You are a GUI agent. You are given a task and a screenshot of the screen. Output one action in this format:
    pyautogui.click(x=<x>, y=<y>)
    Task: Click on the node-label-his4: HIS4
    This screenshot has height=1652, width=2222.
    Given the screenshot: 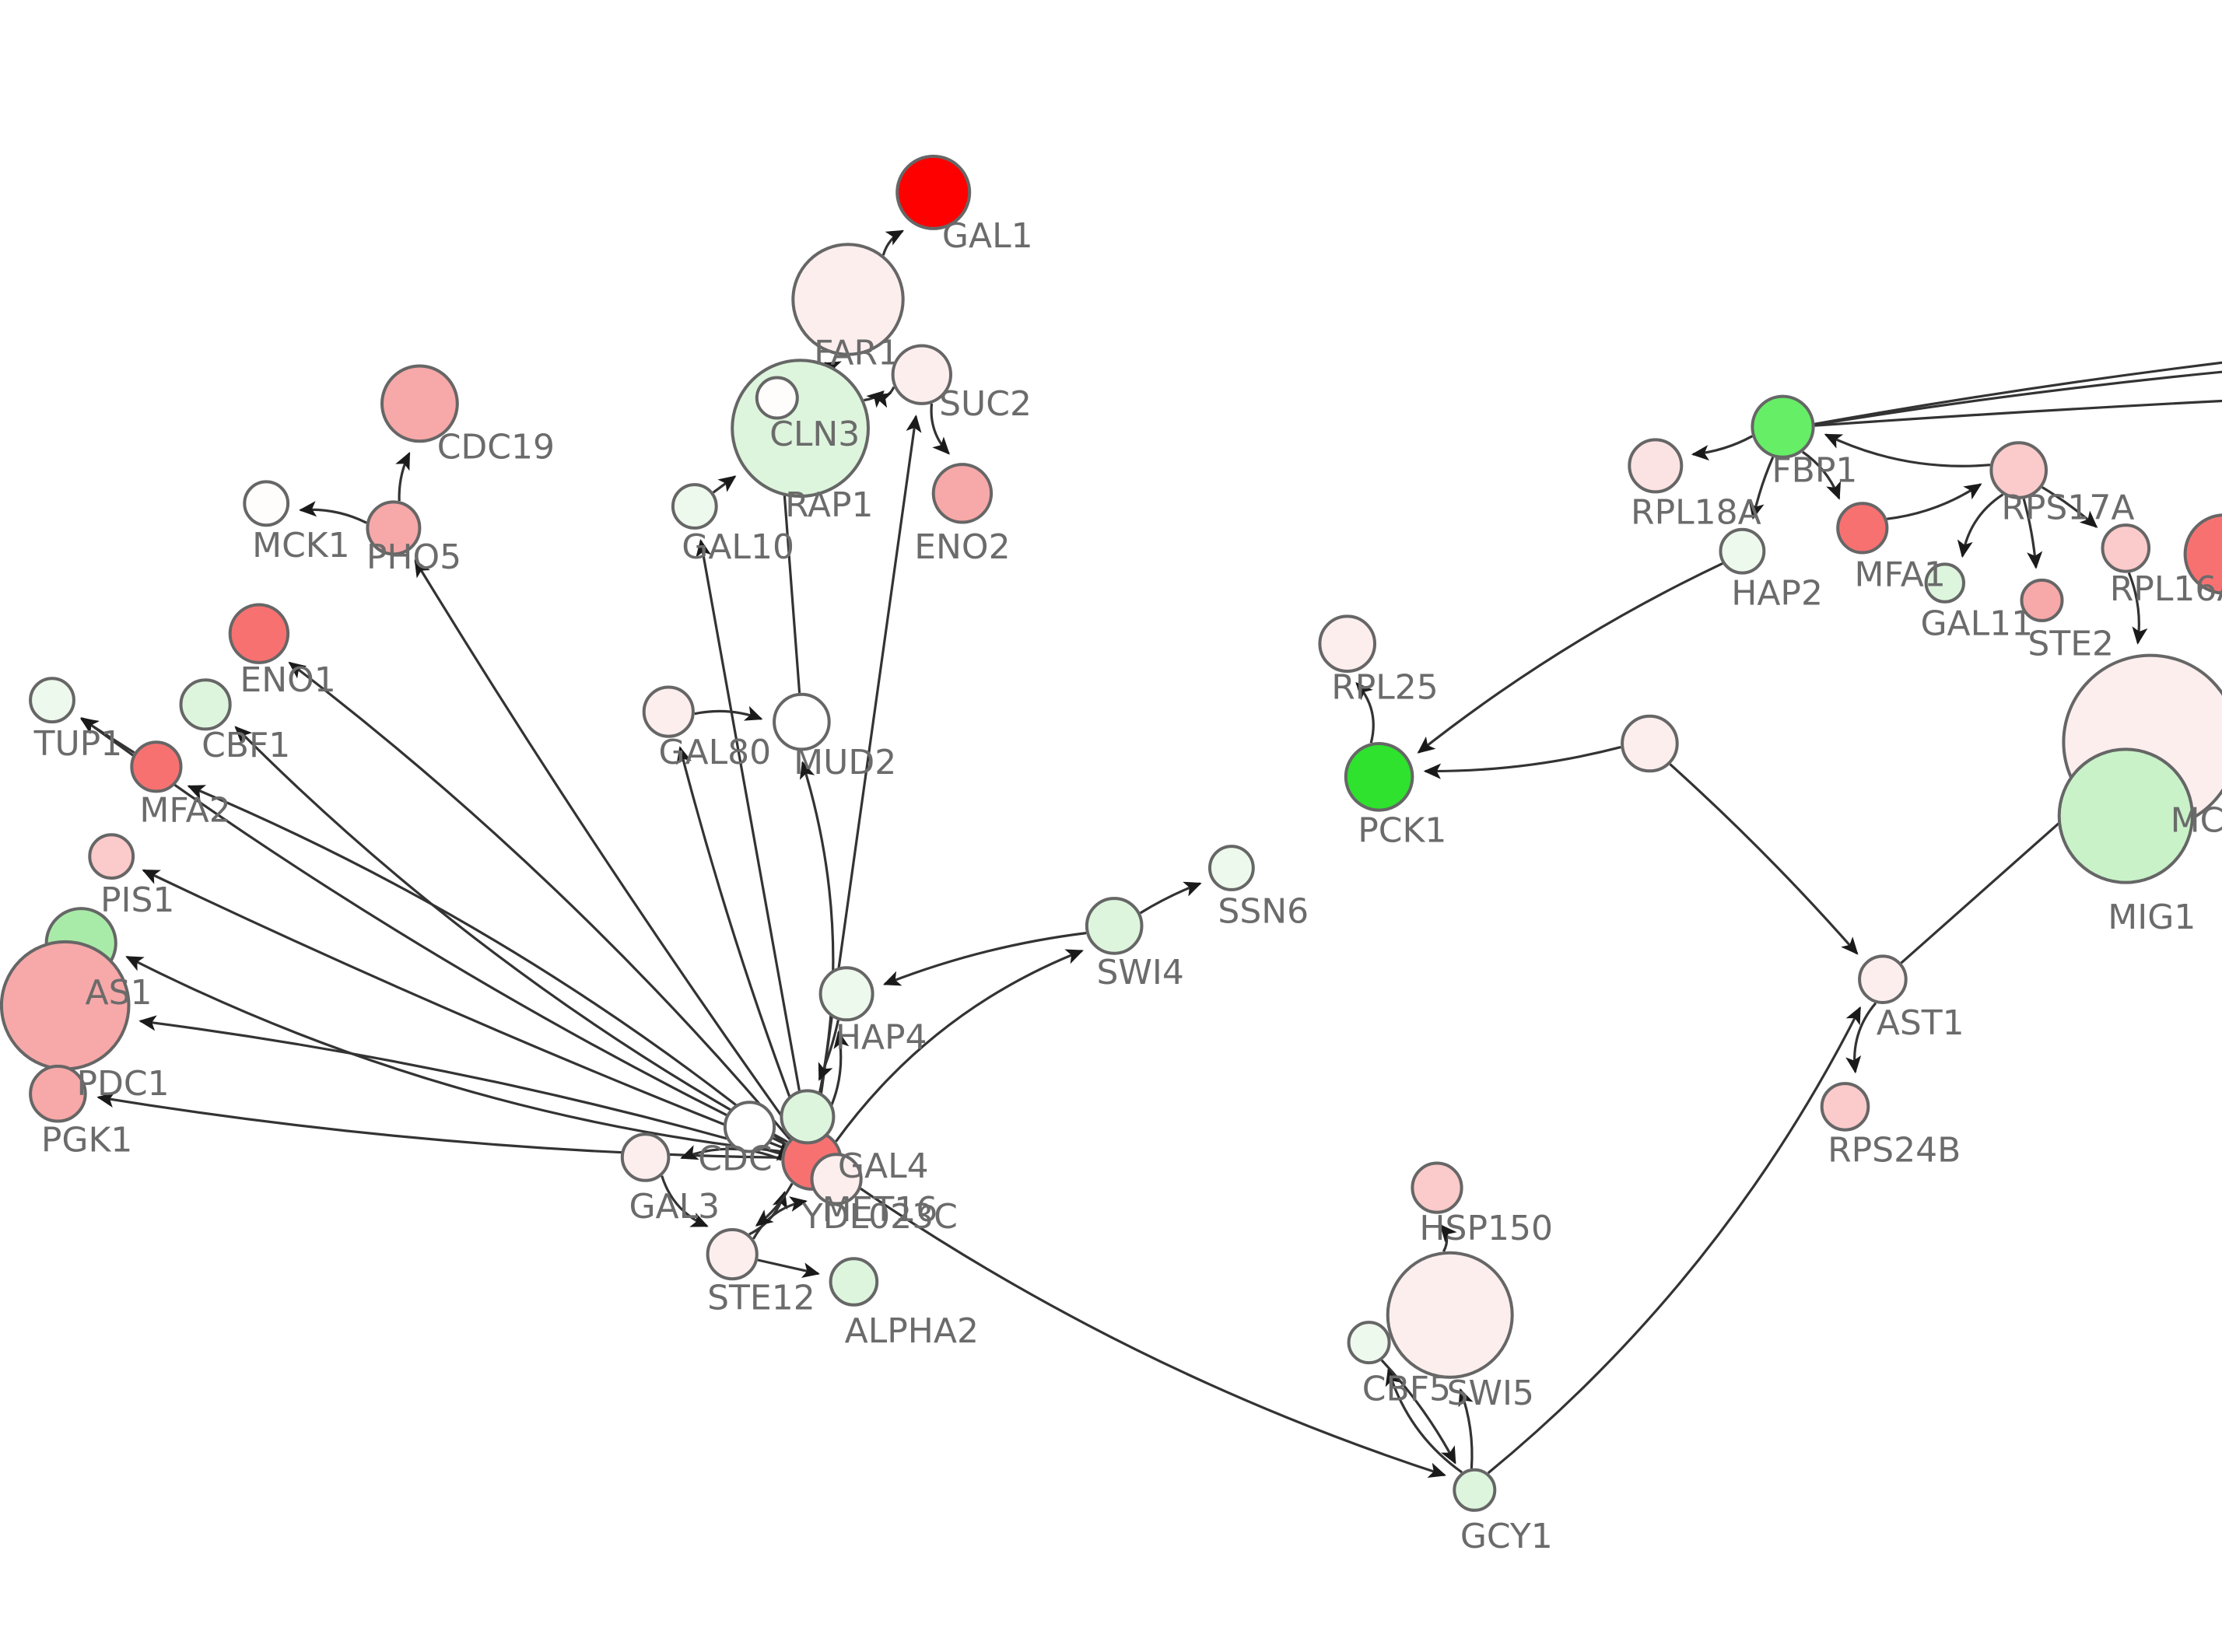 What is the action you would take?
    pyautogui.click(x=2221, y=613)
    